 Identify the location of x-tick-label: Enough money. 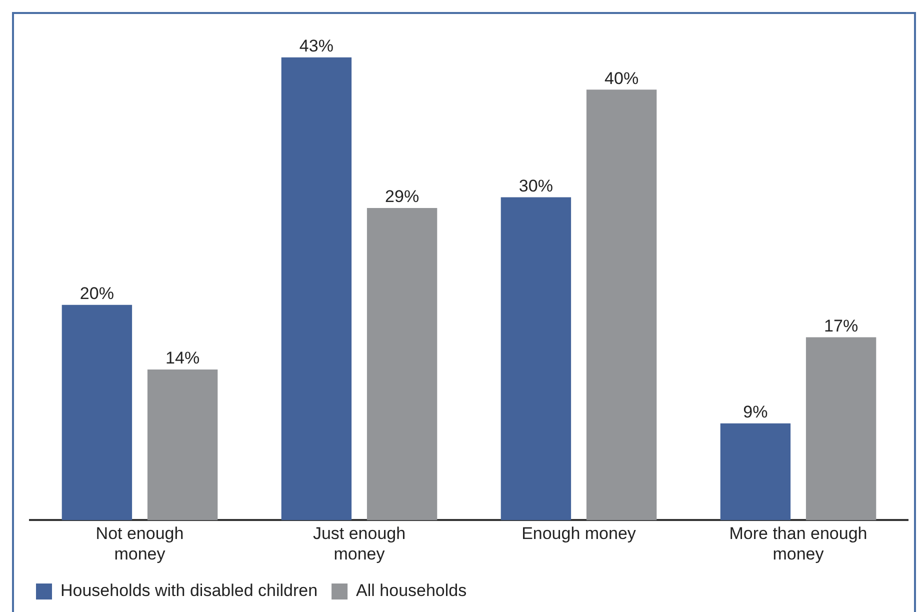
(579, 534).